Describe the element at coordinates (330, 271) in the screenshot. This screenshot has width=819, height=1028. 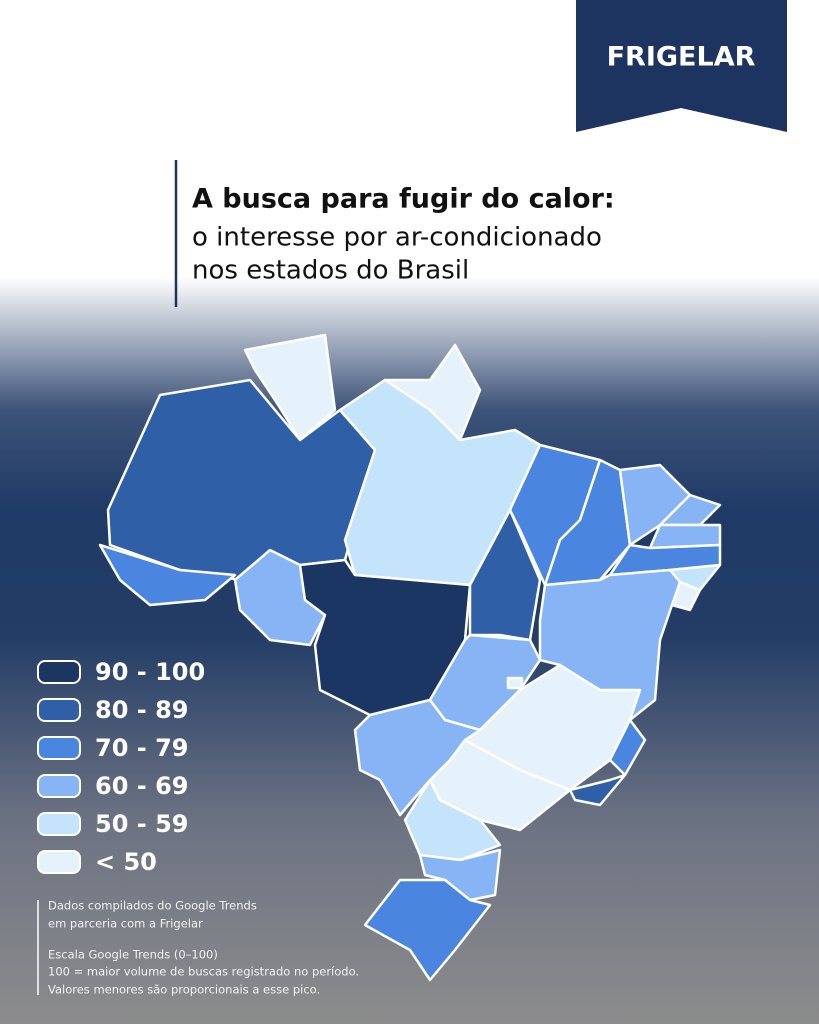
I see `subtitle: nos estados do Brasil` at that location.